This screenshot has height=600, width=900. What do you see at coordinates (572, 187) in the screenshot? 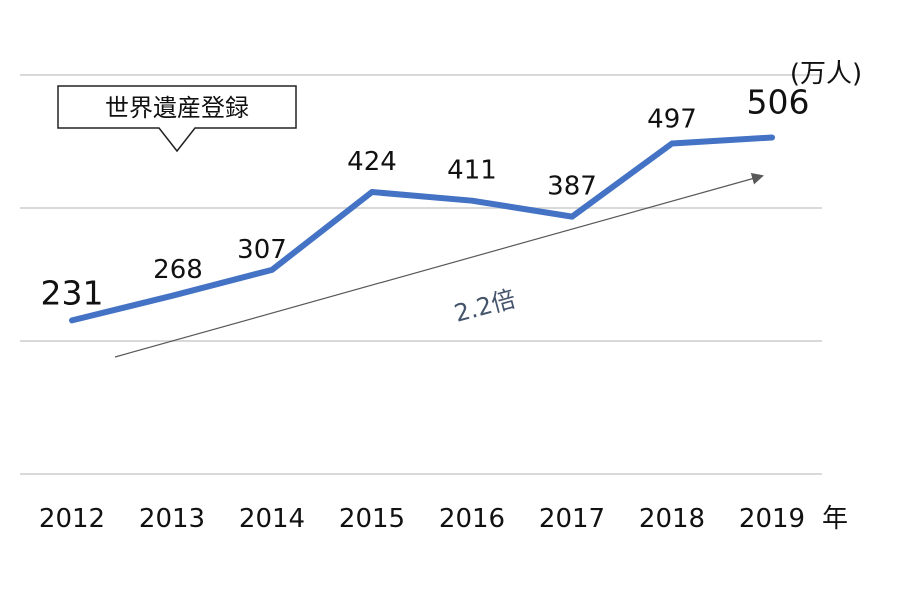
I see `data-label: 387` at bounding box center [572, 187].